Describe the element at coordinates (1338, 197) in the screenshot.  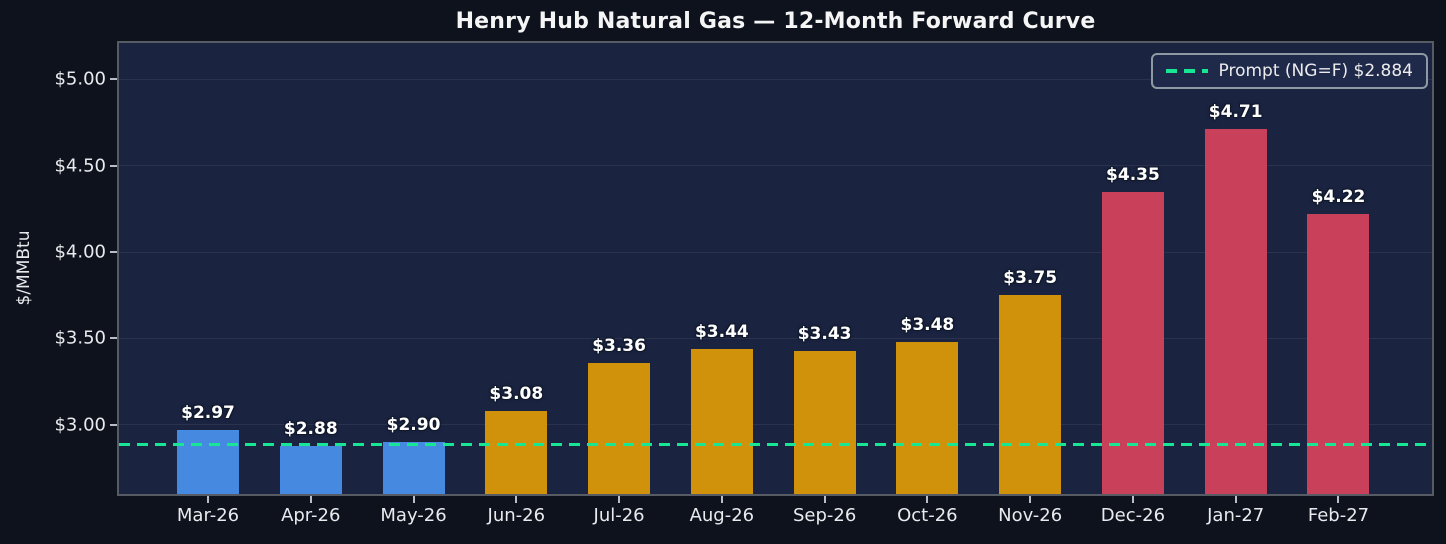
I see `bar-value-label: $4.22` at that location.